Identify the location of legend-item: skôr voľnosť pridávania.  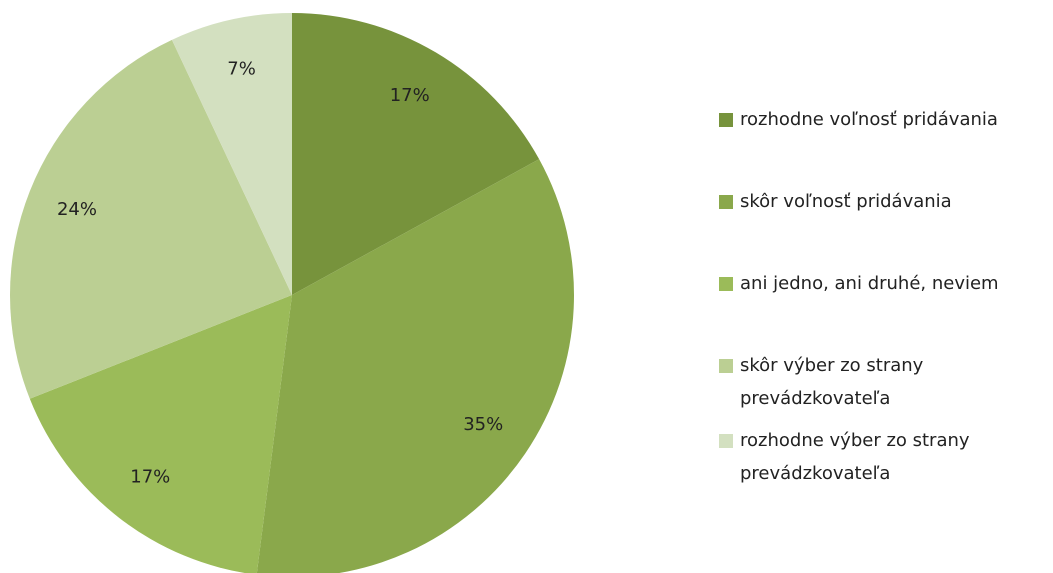
(884, 201).